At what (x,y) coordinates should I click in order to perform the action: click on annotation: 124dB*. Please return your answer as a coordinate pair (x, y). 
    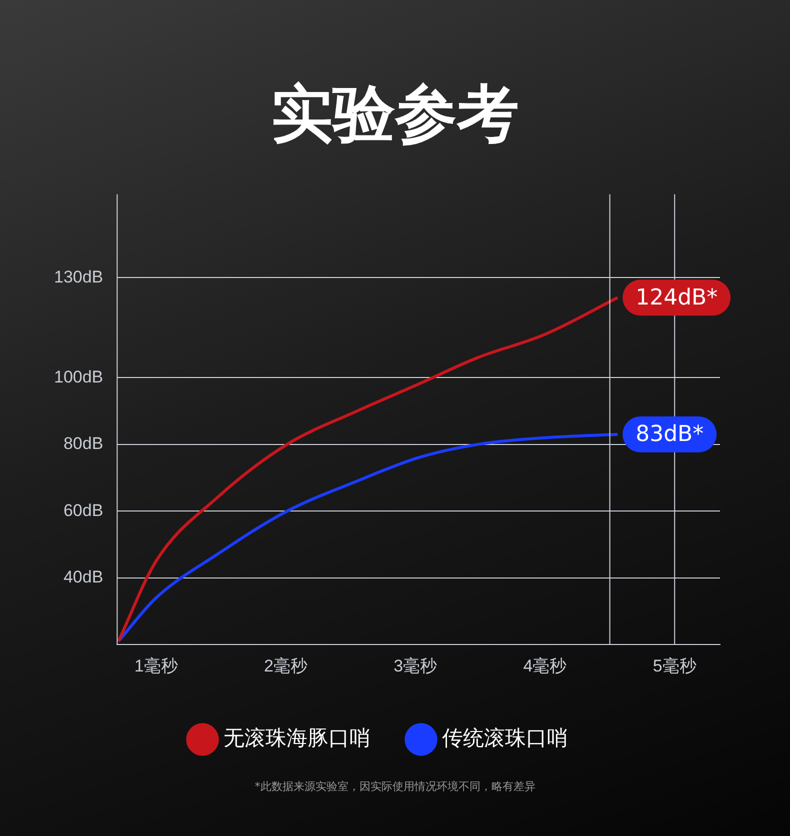
    Looking at the image, I should click on (677, 297).